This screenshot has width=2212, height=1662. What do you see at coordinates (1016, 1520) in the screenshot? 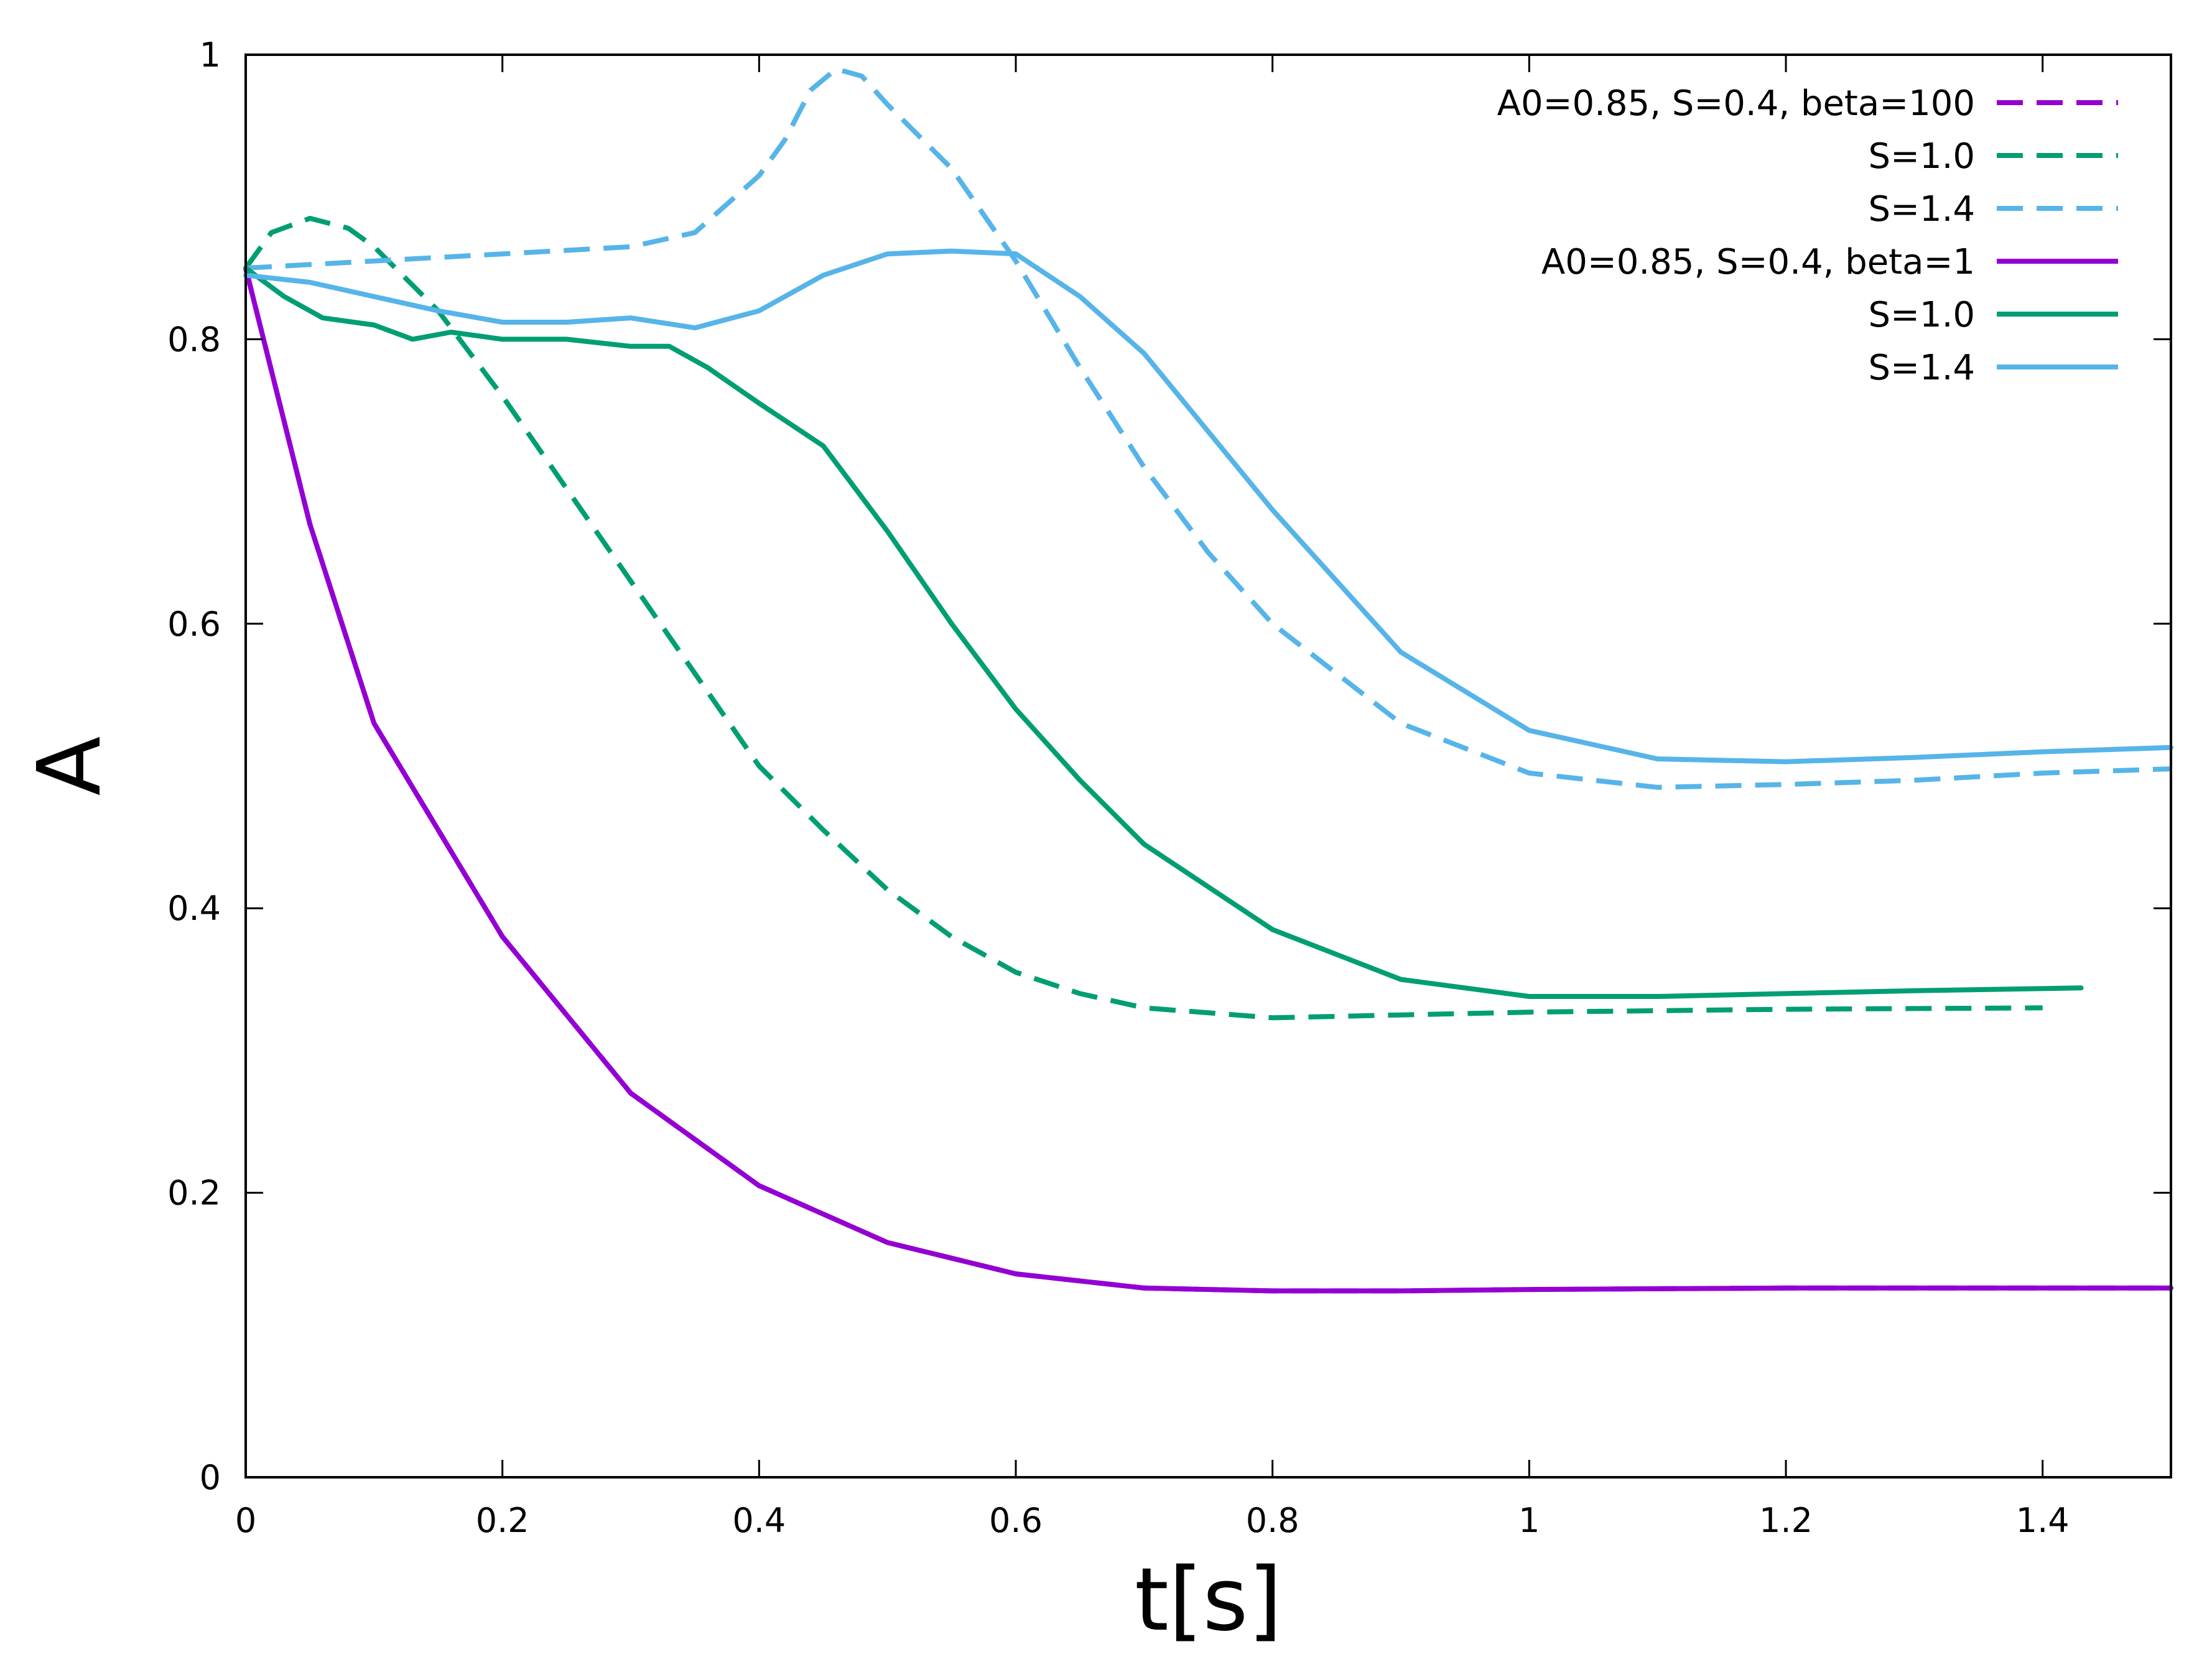
I see `x-tick-label: 0.6` at bounding box center [1016, 1520].